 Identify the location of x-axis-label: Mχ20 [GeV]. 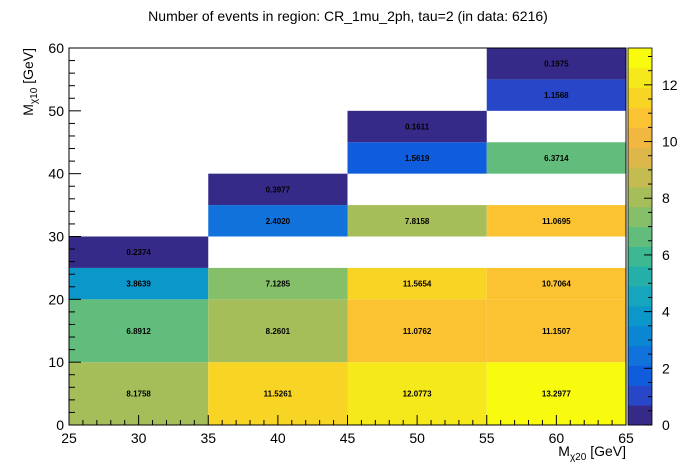
(592, 453).